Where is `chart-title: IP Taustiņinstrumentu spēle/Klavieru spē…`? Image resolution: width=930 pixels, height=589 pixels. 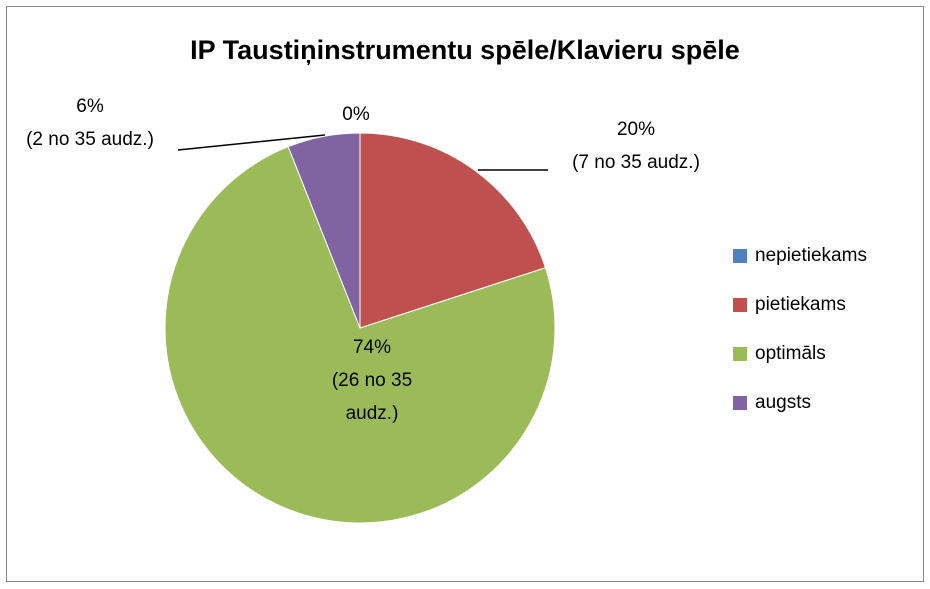 chart-title: IP Taustiņinstrumentu spēle/Klavieru spē… is located at coordinates (465, 50).